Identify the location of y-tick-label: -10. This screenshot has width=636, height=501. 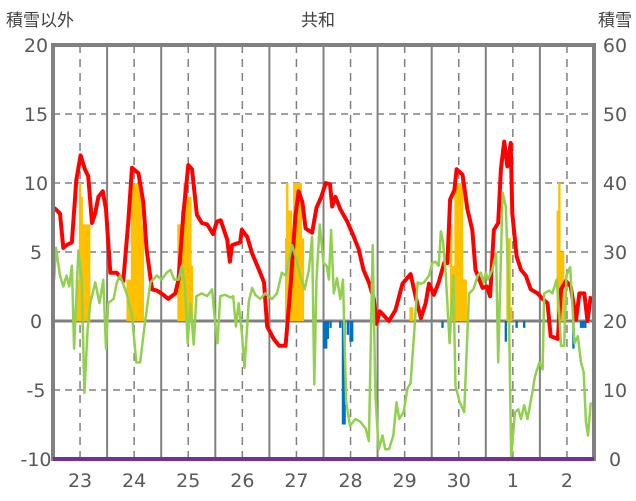
(35, 460).